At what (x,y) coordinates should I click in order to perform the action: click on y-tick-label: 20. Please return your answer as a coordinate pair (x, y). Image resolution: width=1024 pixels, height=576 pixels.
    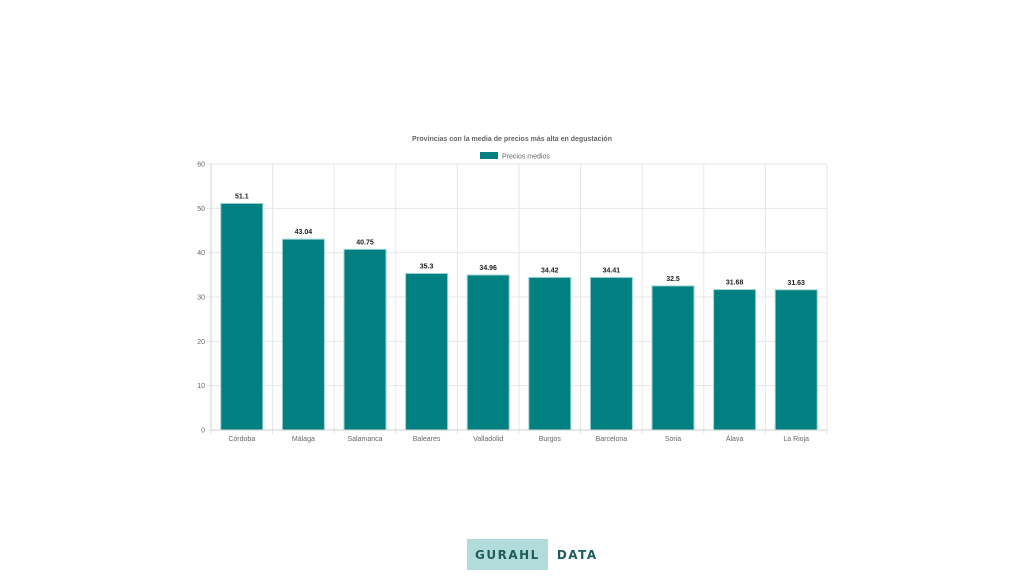
    Looking at the image, I should click on (201, 342).